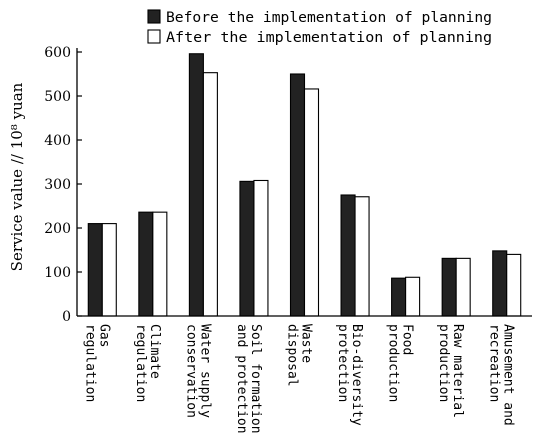  Describe the element at coordinates (154, 16) in the screenshot. I see `legend-swatch-before` at that location.